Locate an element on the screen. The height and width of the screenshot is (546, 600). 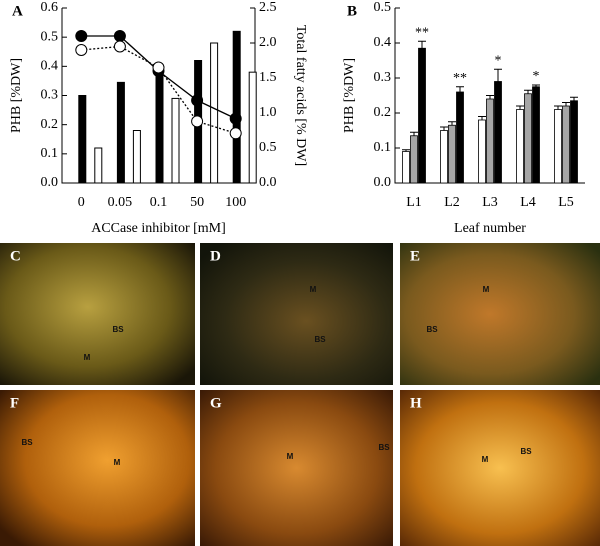
x-tick-label: L5 is located at coordinates (566, 202).